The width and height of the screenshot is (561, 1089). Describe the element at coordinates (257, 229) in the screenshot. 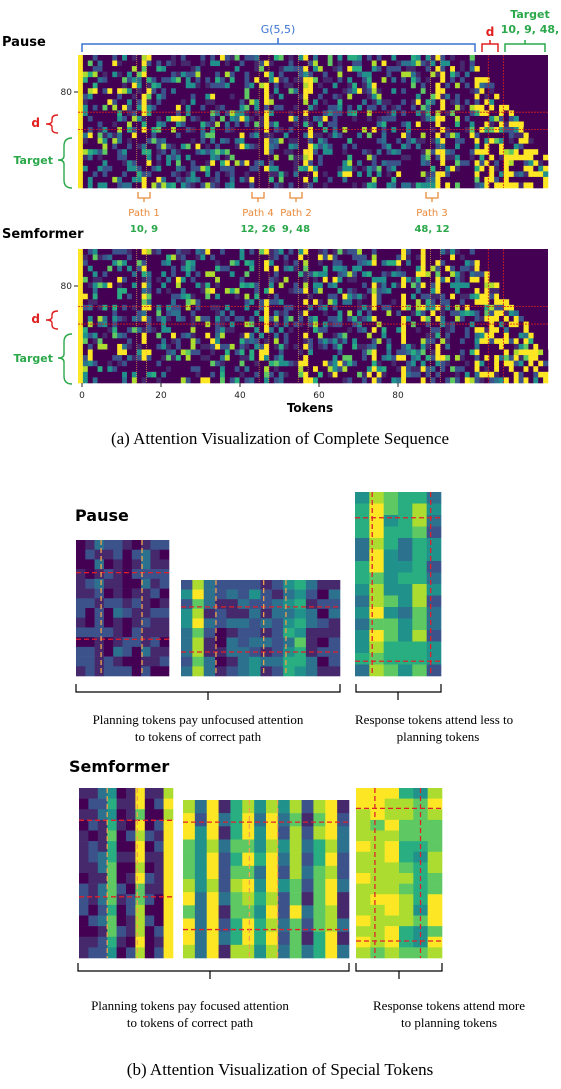

I see `path-values-2: 12, 26` at that location.